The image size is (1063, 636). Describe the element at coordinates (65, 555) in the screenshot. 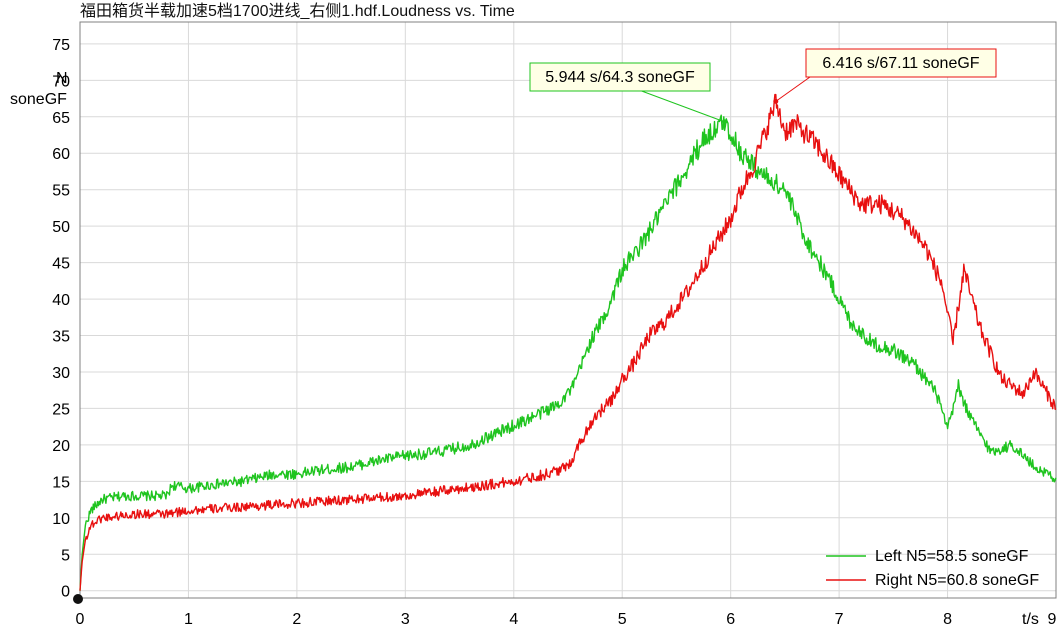

I see `y-tick-label: 5` at that location.